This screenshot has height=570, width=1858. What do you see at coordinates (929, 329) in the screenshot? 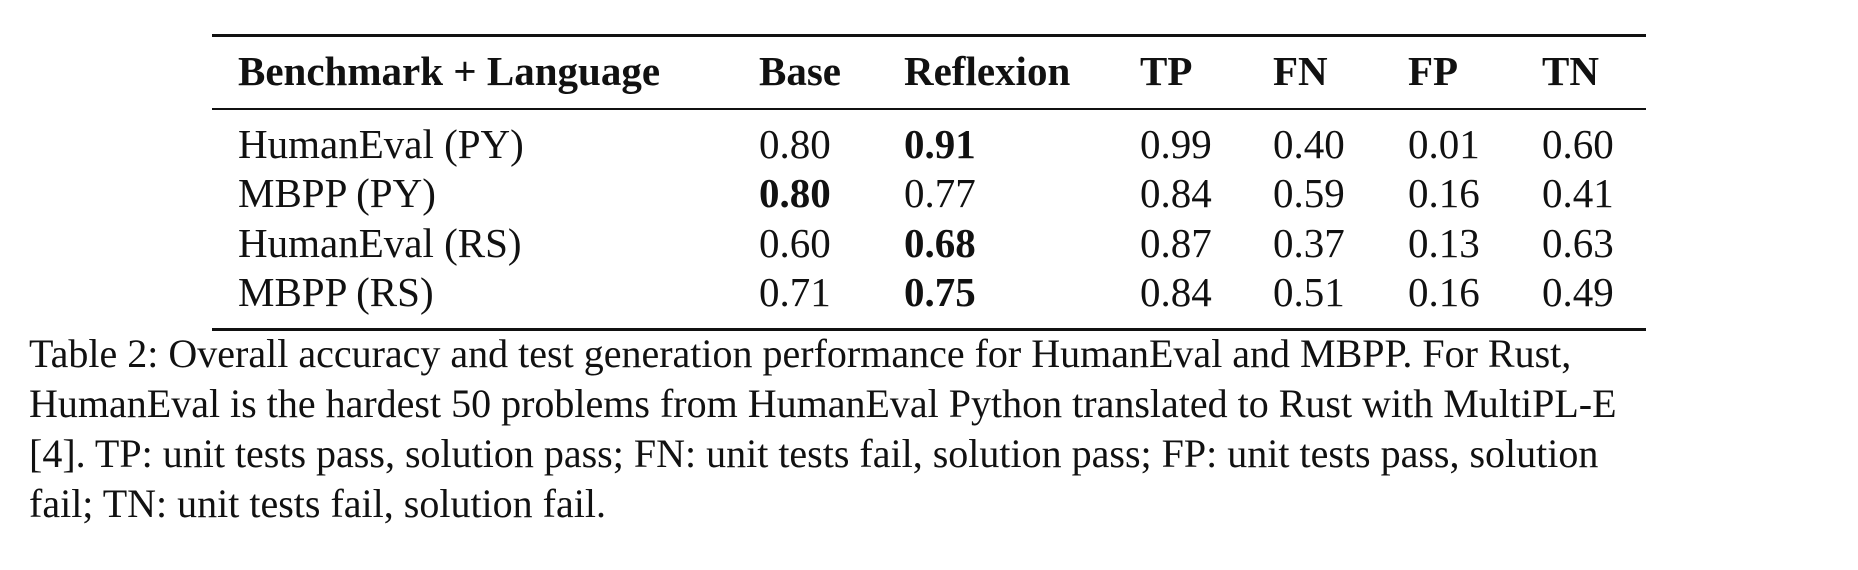
I see `bottom-rule` at bounding box center [929, 329].